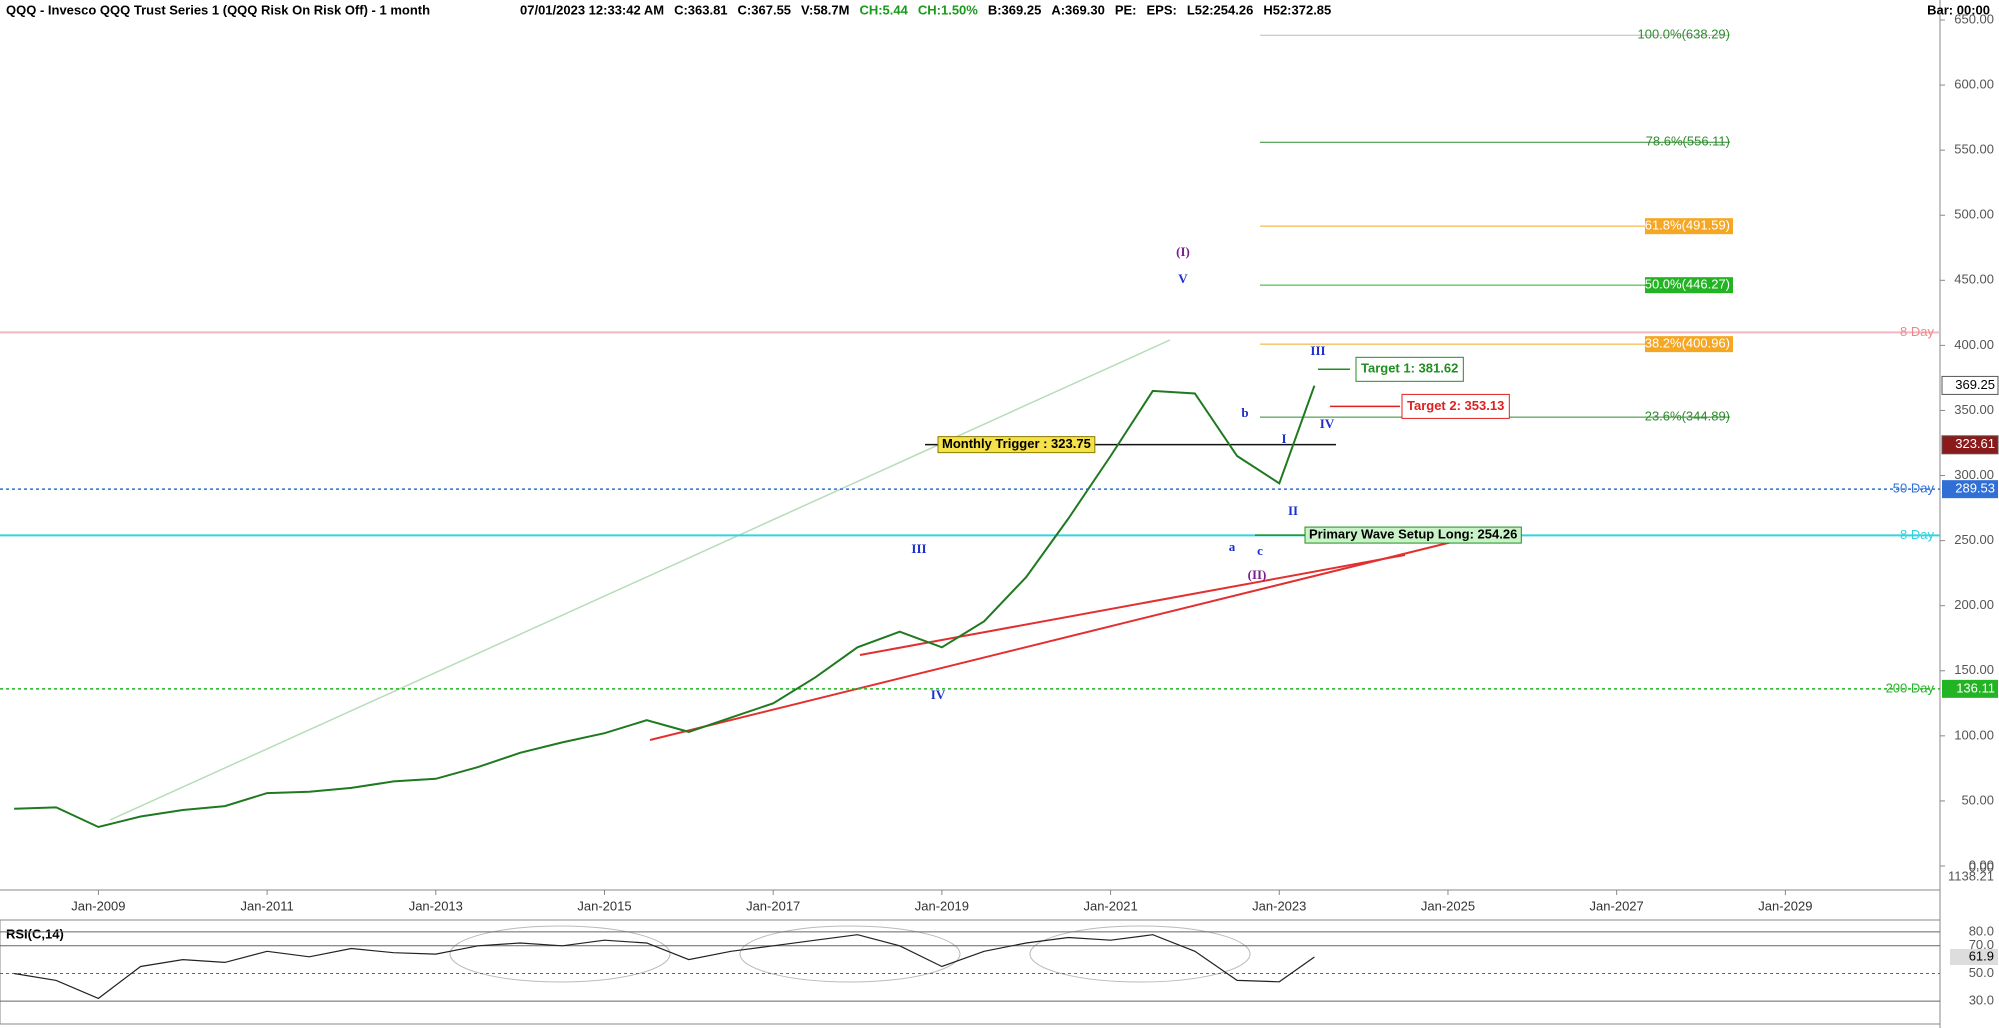  Describe the element at coordinates (1975, 687) in the screenshot. I see `ma-value: 136.11` at that location.